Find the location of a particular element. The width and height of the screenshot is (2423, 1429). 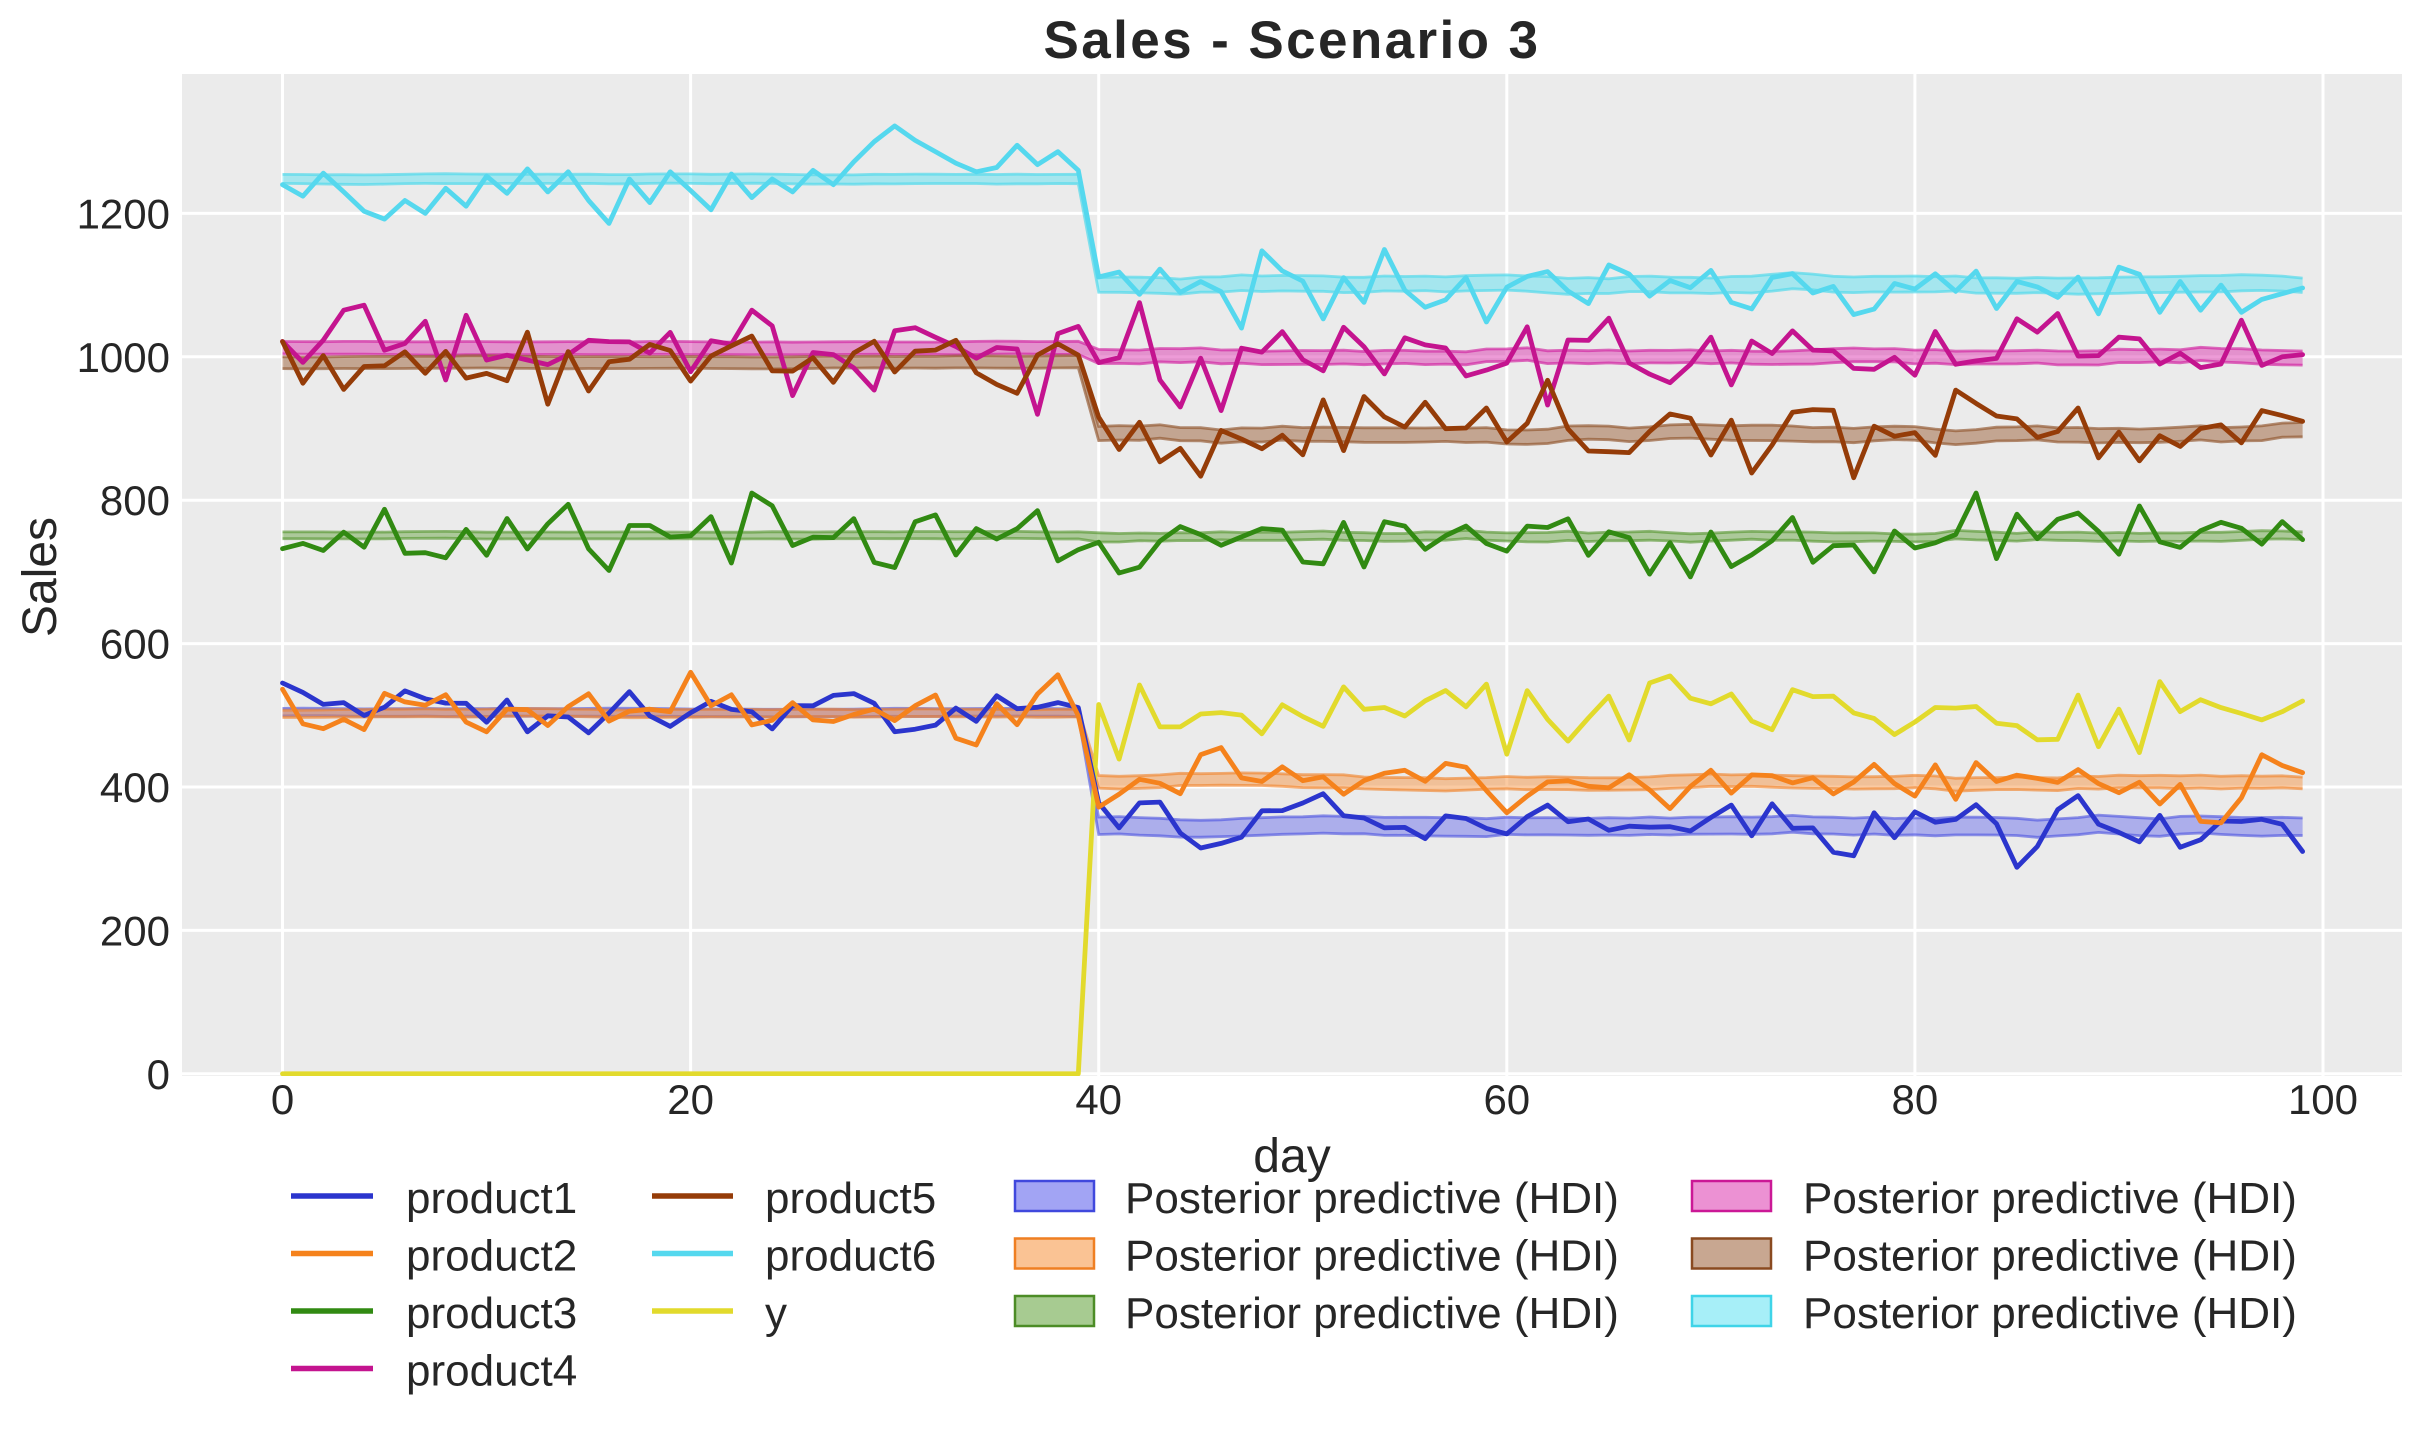

svg-text: product4 is located at coordinates (491, 1371).